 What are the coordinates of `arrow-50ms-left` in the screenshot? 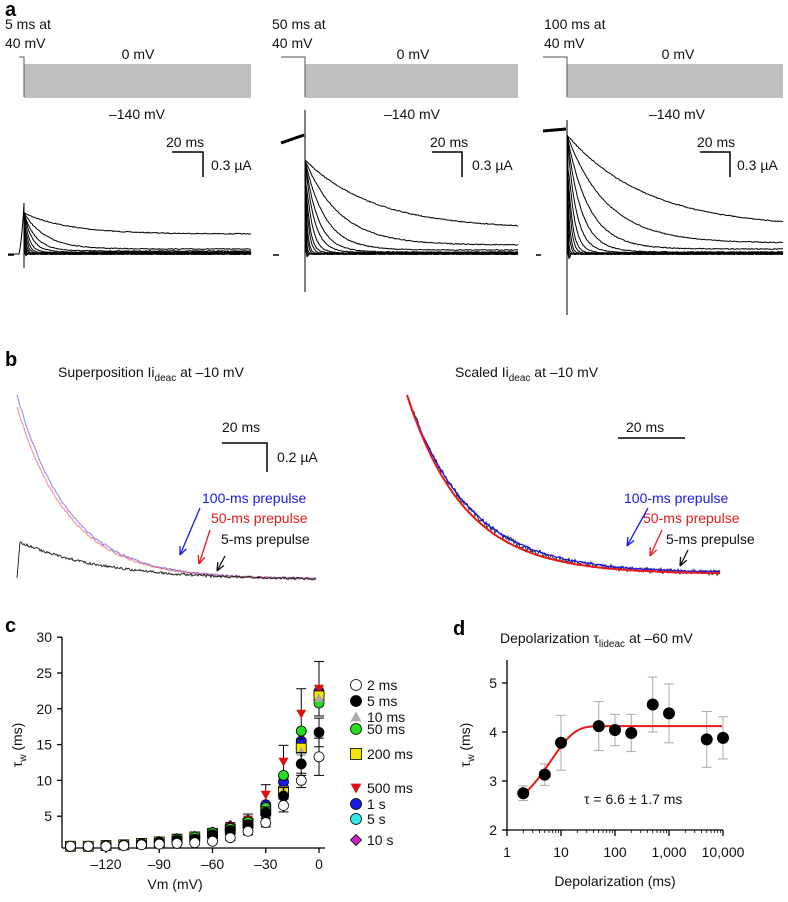 It's located at (204, 547).